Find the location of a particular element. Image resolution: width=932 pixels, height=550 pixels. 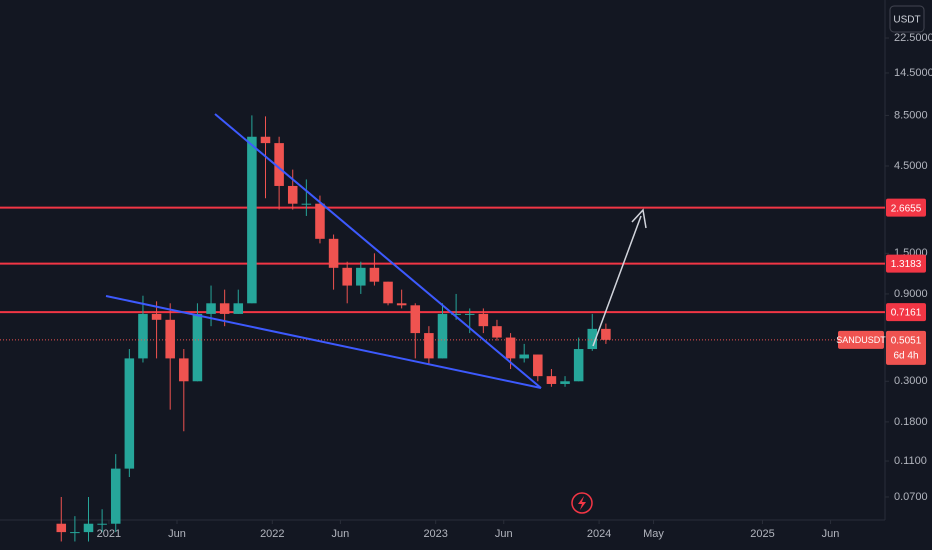

level-badge-label: 1.3183 is located at coordinates (906, 264).